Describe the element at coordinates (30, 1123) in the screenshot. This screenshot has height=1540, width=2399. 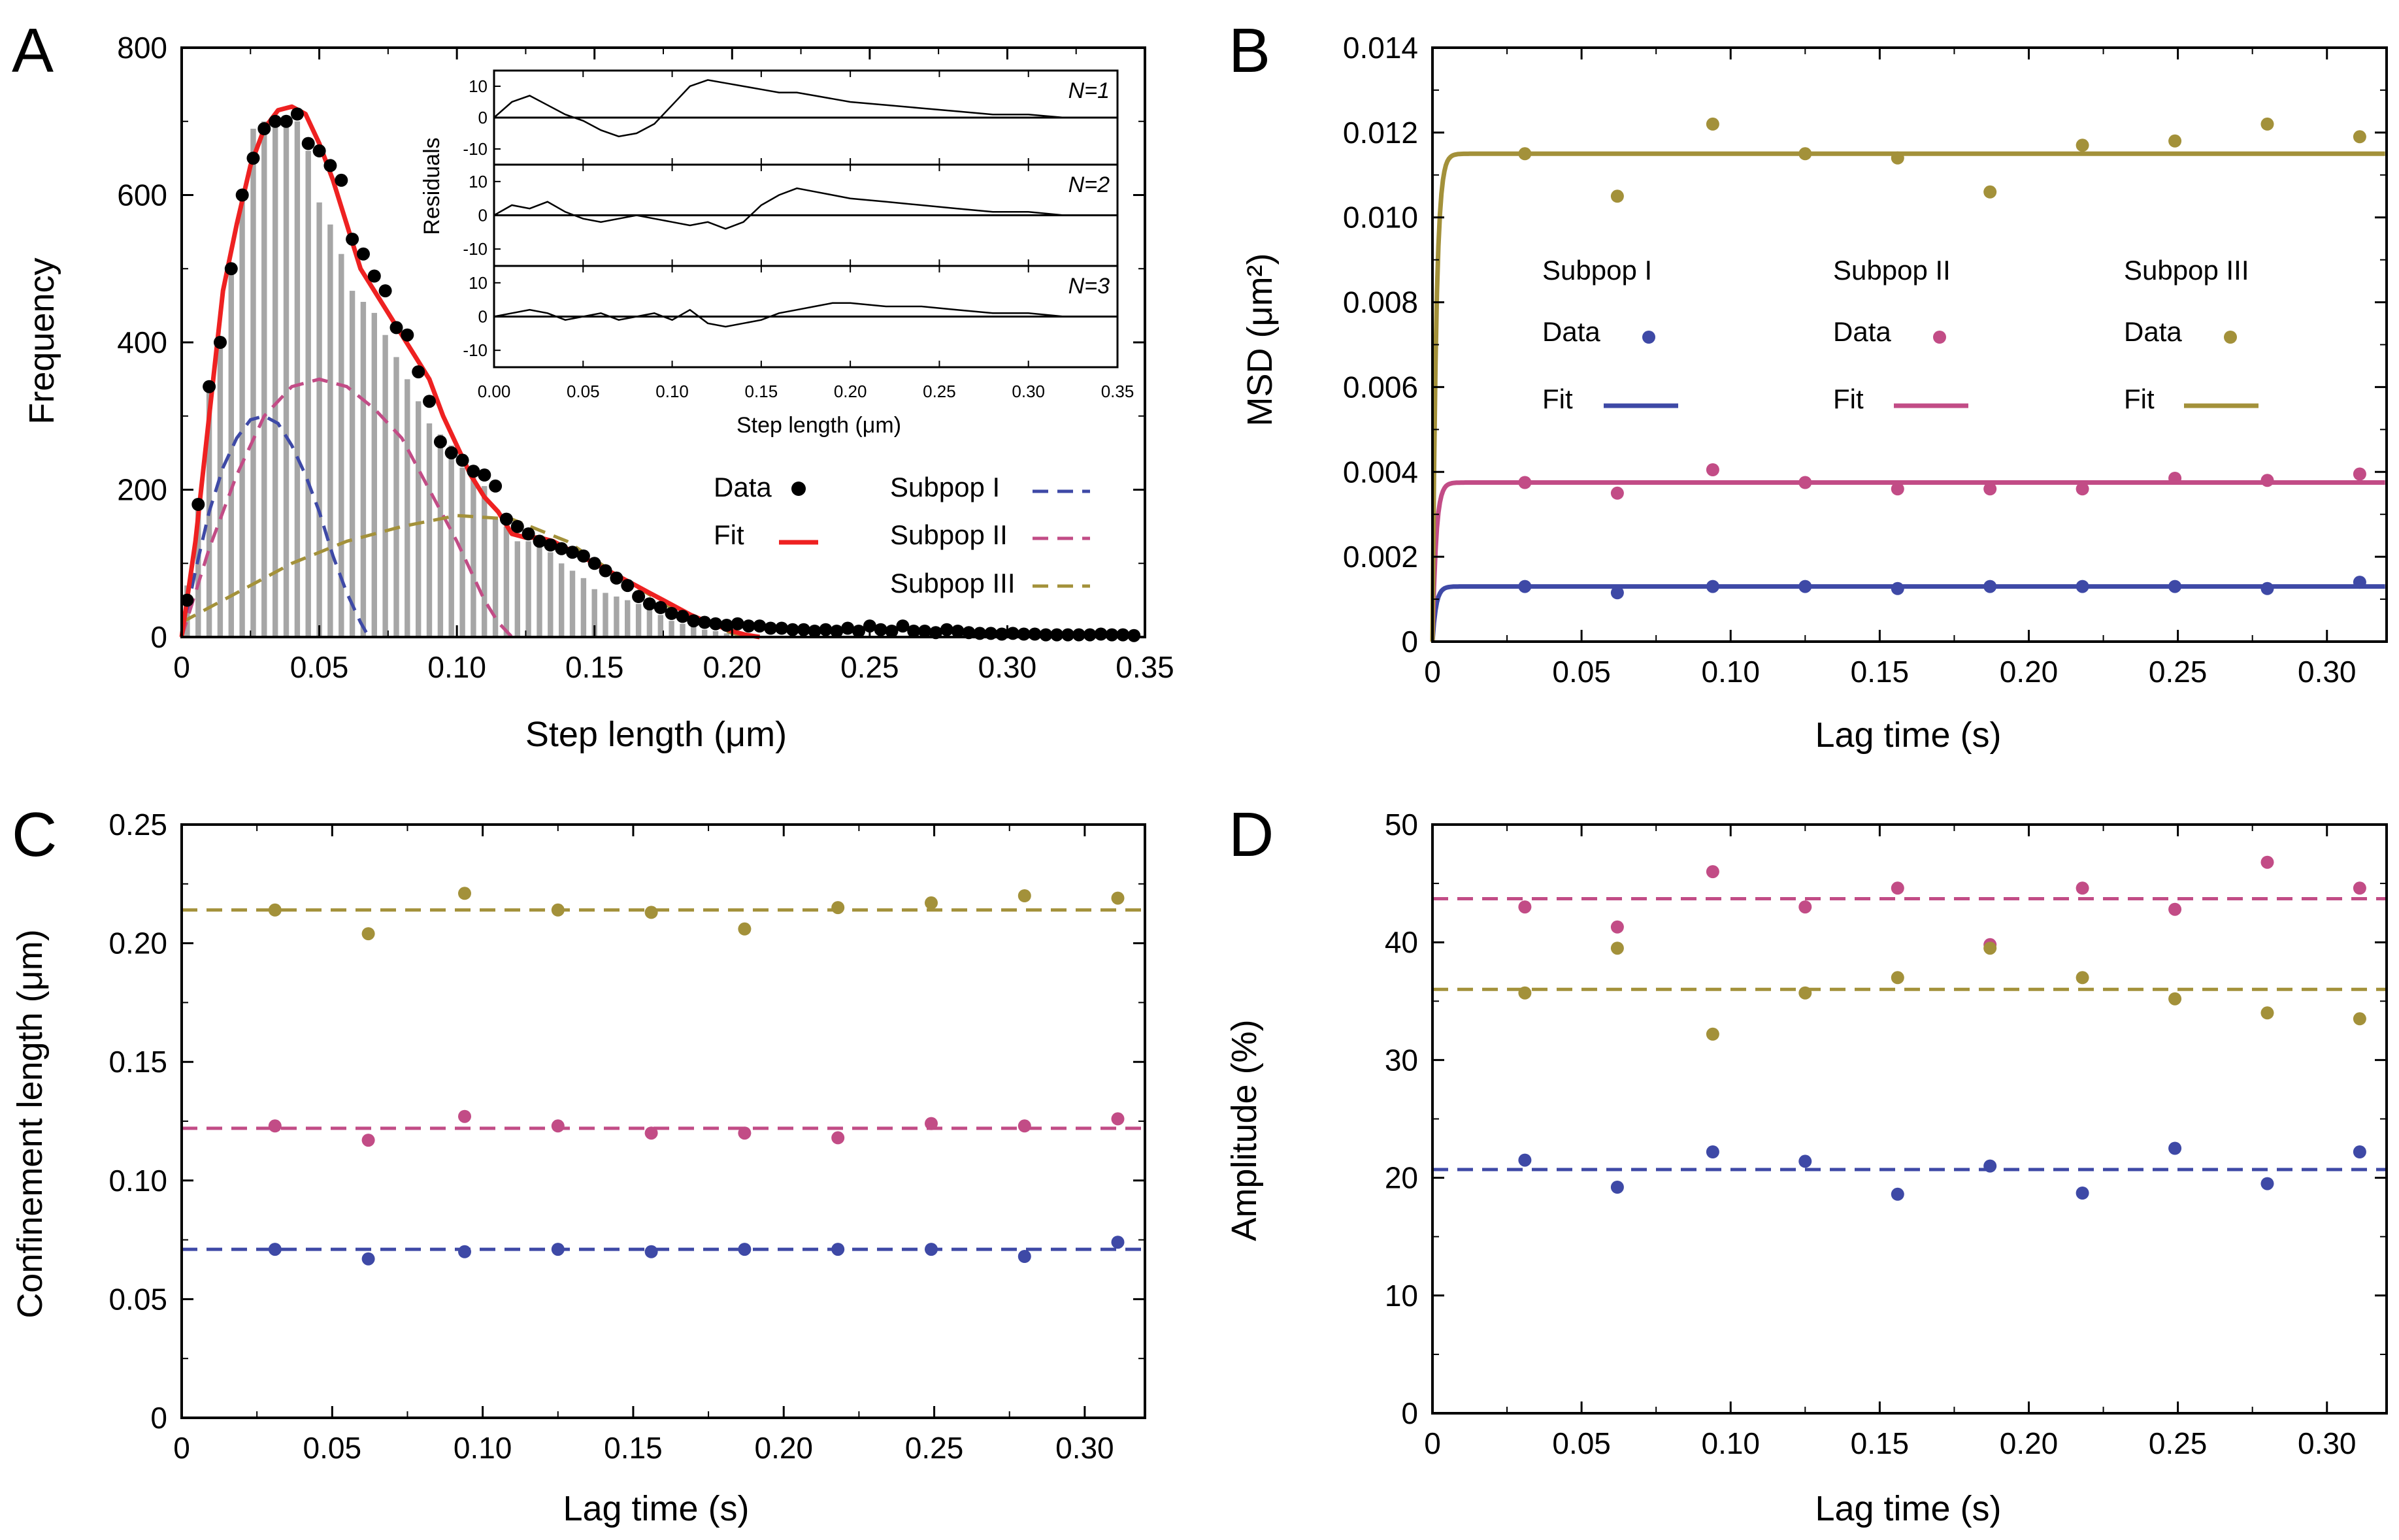
I see `panel-c-ylabel: Confinement length (μm)` at that location.